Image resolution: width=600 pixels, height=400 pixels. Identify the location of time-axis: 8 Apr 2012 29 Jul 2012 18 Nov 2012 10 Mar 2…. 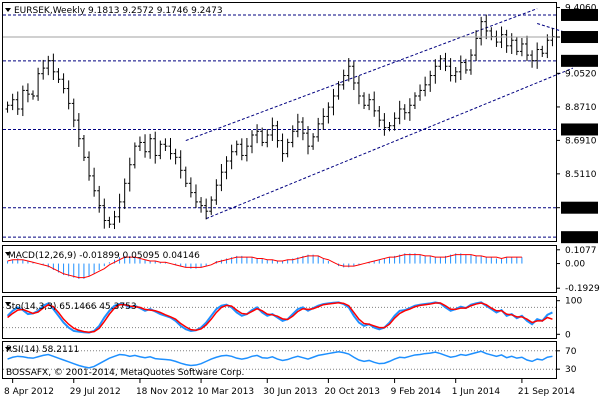
(289, 388).